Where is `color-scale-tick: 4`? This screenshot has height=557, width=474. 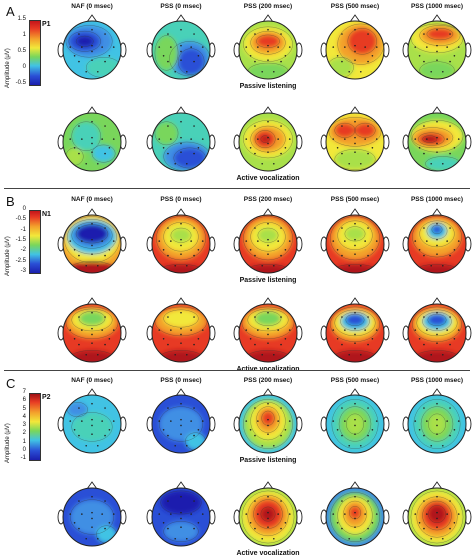
color-scale-tick: 4 is located at coordinates (24, 416).